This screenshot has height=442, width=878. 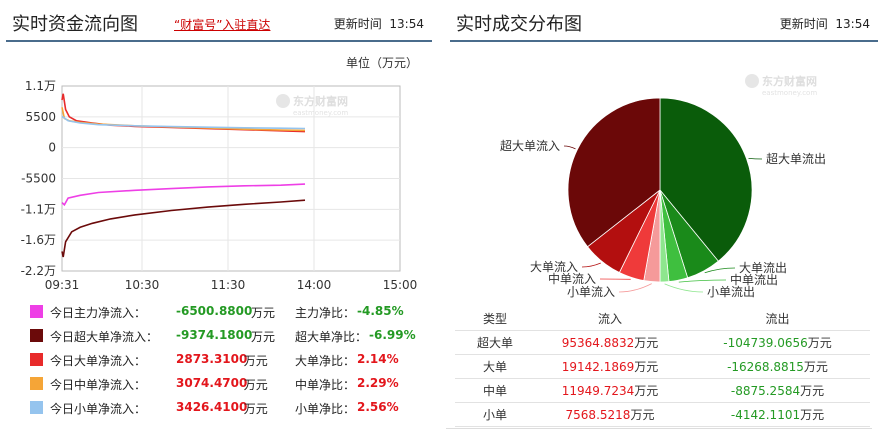 What do you see at coordinates (38, 271) in the screenshot?
I see `y-tick-label: -2.2万` at bounding box center [38, 271].